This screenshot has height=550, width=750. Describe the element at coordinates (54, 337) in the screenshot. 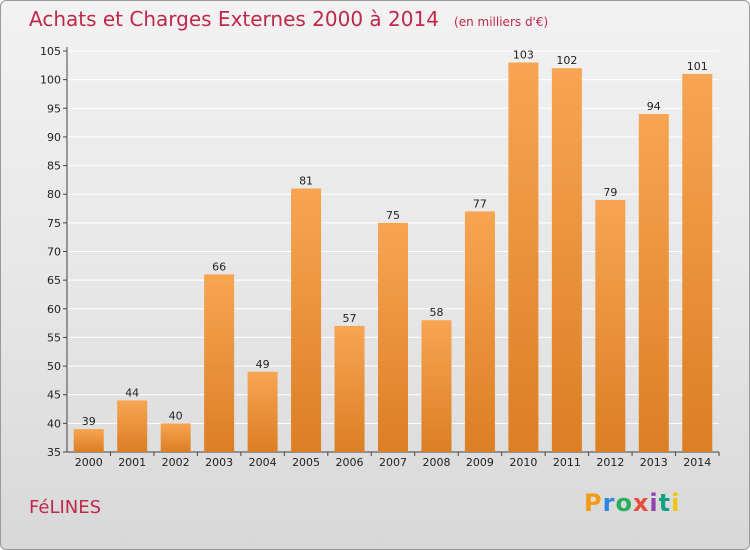

I see `y-tick-label: 55` at that location.